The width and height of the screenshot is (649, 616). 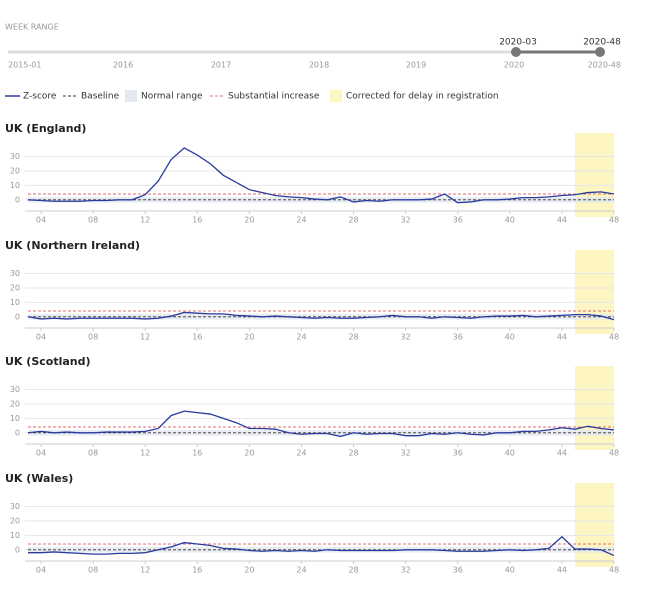 I want to click on week-range-label: WEEK RANGE, so click(x=32, y=27).